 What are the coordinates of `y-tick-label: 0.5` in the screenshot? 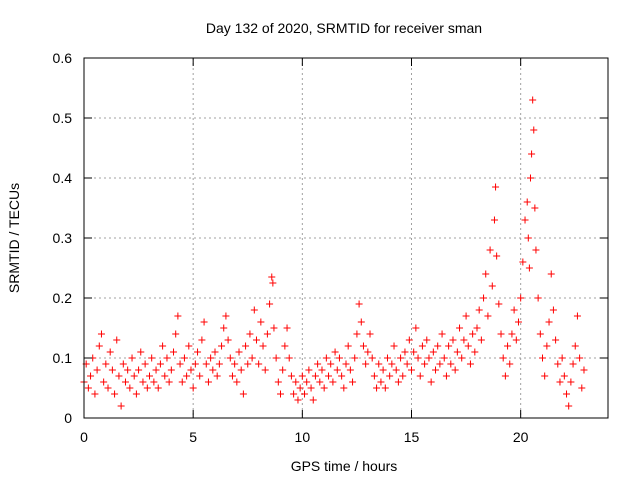 It's located at (63, 118).